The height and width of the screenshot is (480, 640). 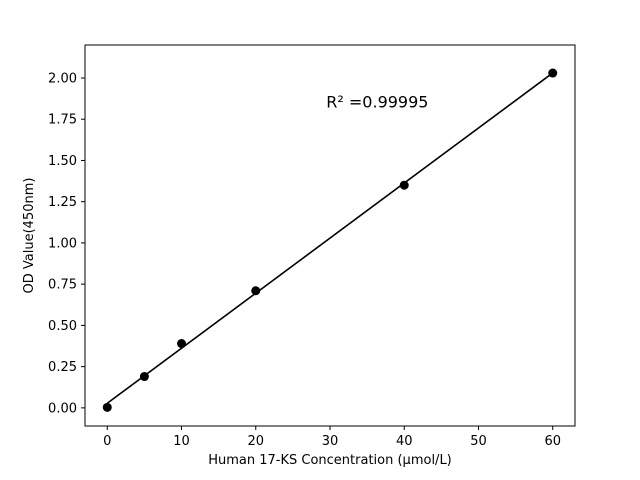 What do you see at coordinates (62, 78) in the screenshot?
I see `y-tick-label: 2.00` at bounding box center [62, 78].